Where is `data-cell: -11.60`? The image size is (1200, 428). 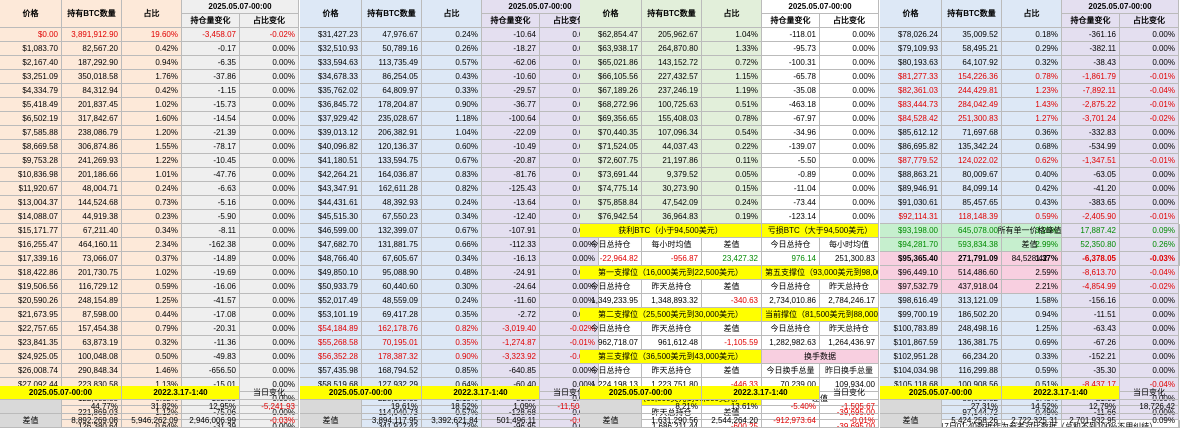 data-cell: -11.60 is located at coordinates (511, 301).